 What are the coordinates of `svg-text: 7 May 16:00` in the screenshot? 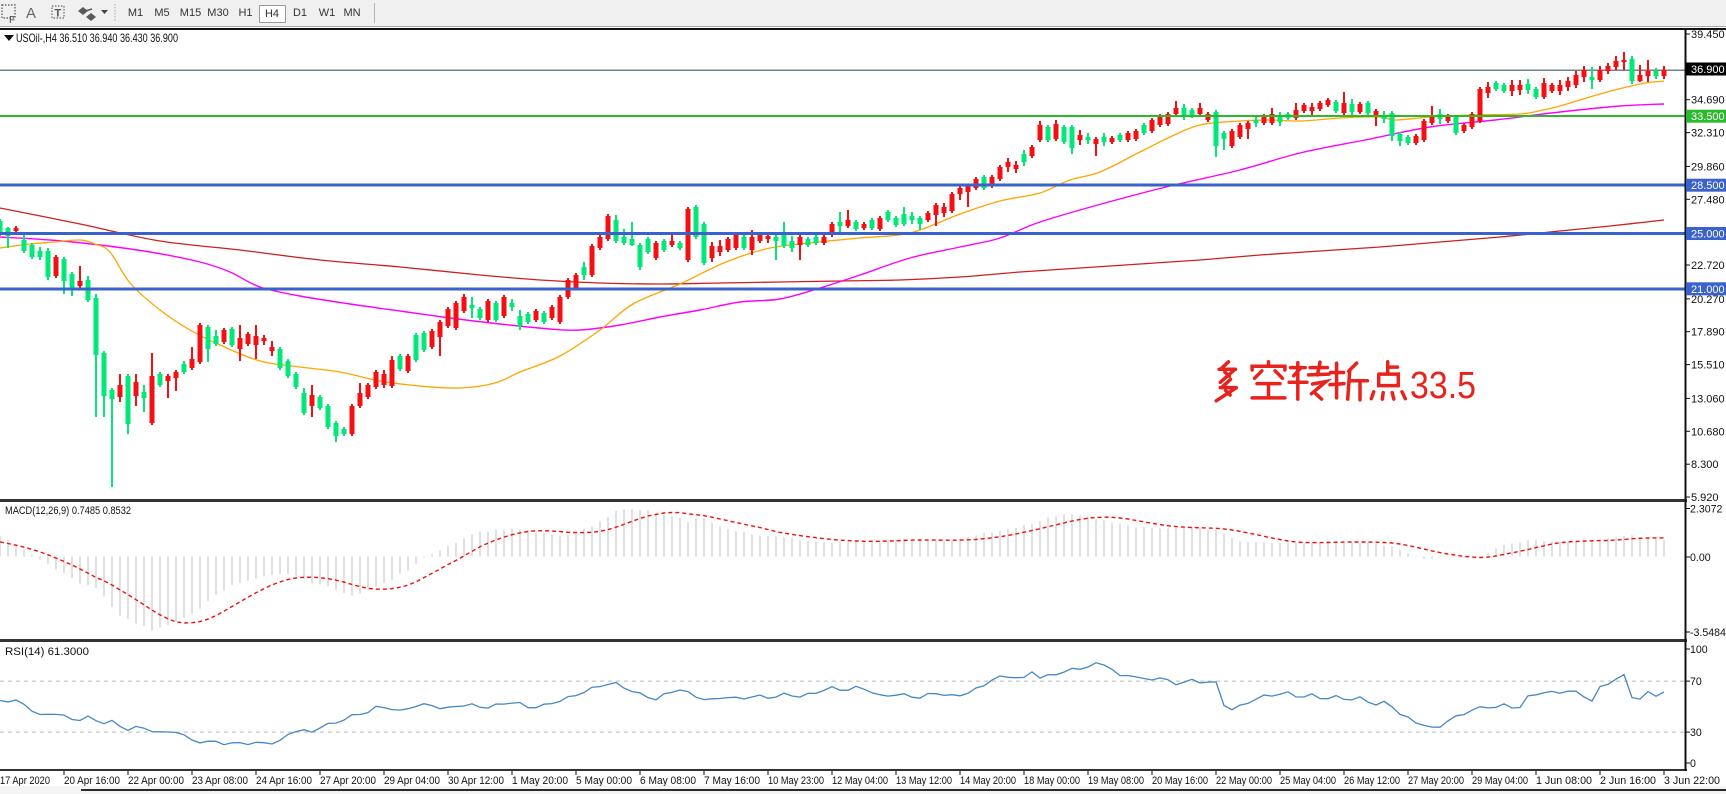 It's located at (732, 781).